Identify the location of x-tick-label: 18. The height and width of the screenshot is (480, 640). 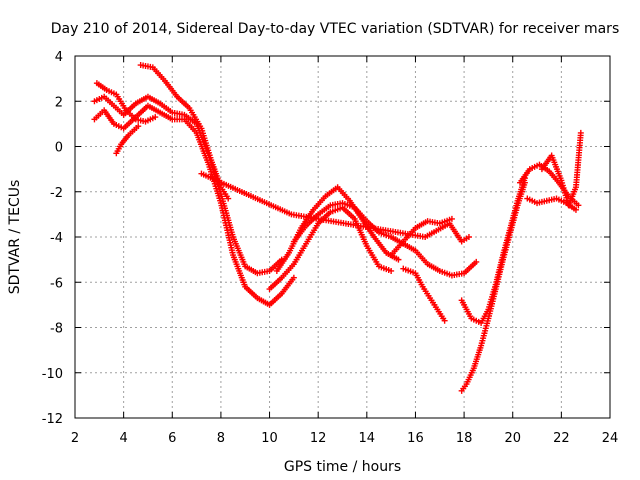
(464, 438).